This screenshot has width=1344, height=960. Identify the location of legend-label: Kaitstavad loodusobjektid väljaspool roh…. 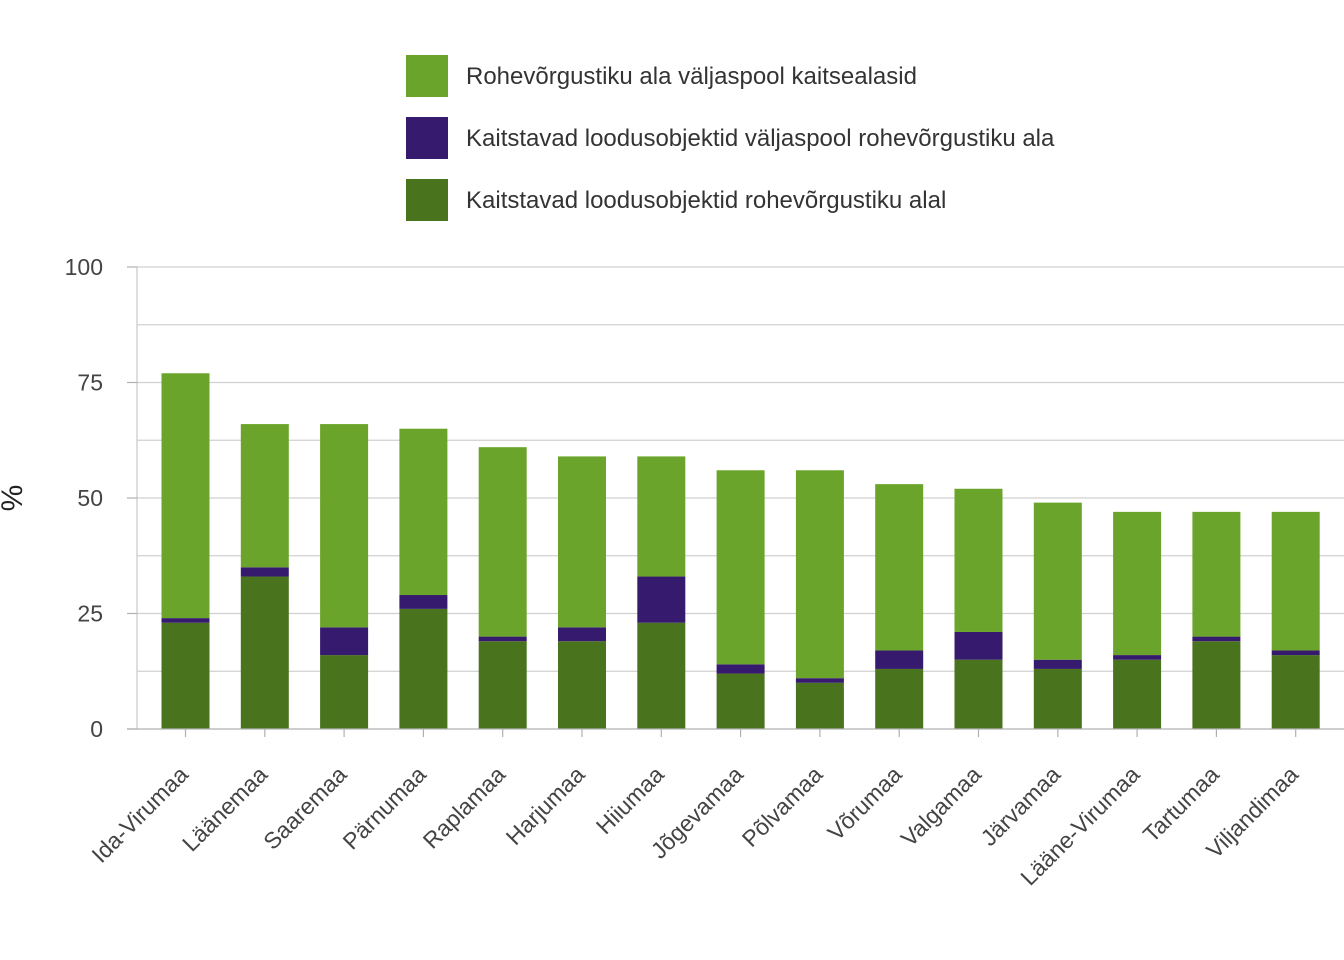
(760, 138).